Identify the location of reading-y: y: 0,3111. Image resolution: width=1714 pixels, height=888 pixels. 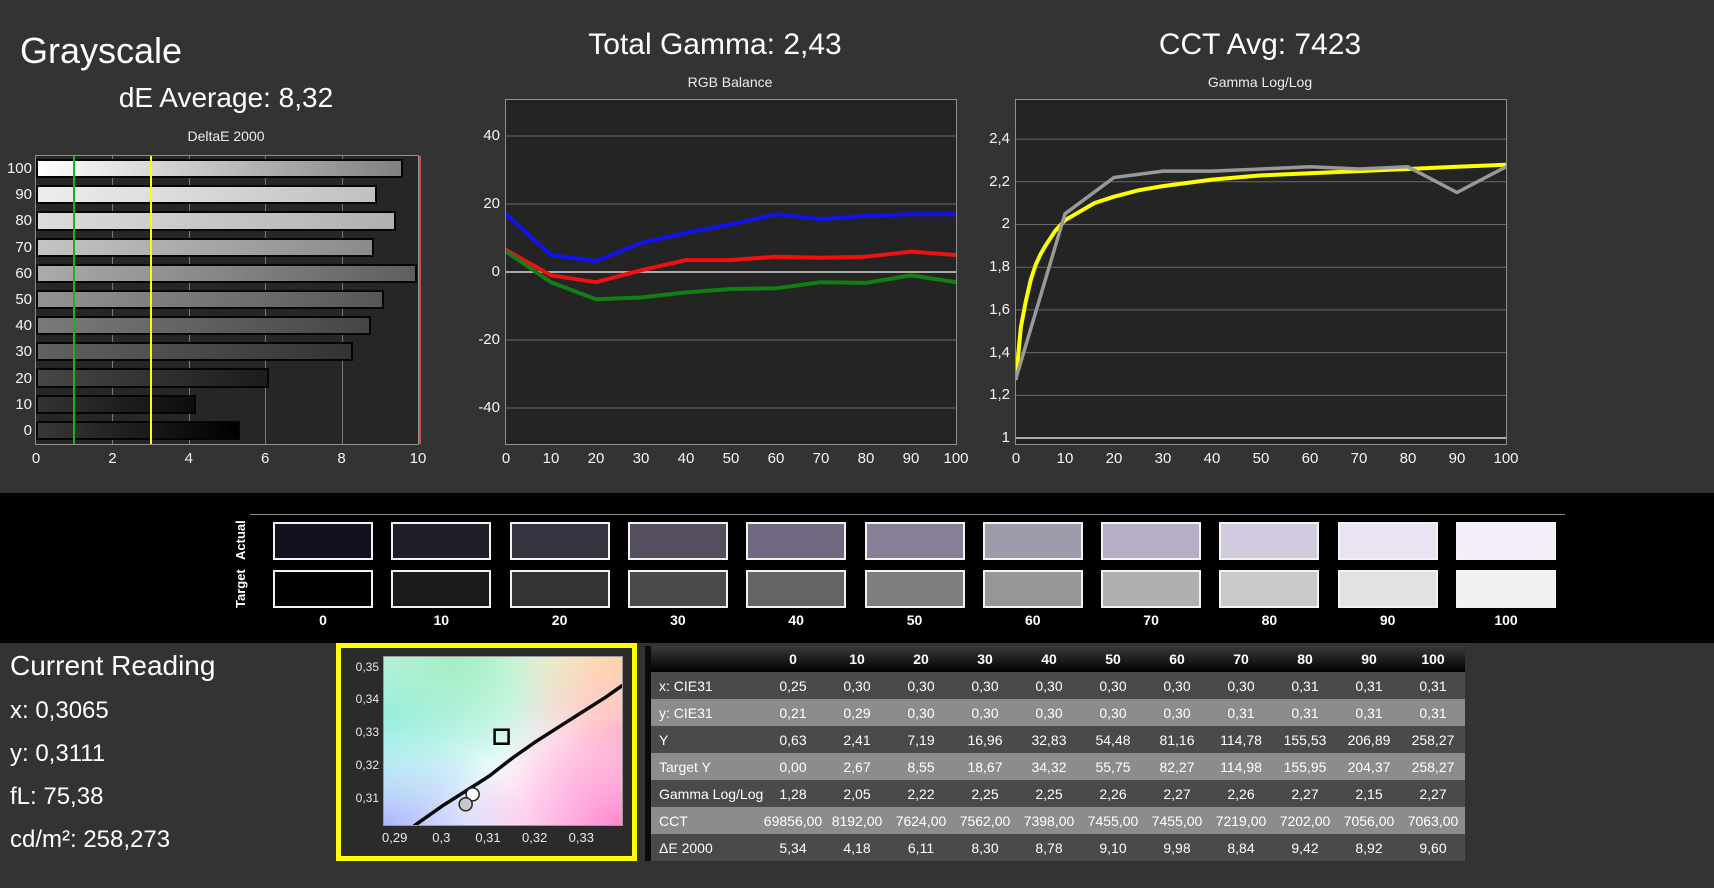
(58, 753).